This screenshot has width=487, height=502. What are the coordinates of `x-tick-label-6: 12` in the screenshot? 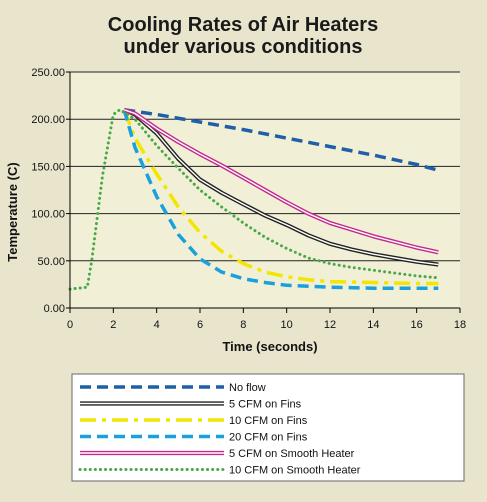 It's located at (330, 325).